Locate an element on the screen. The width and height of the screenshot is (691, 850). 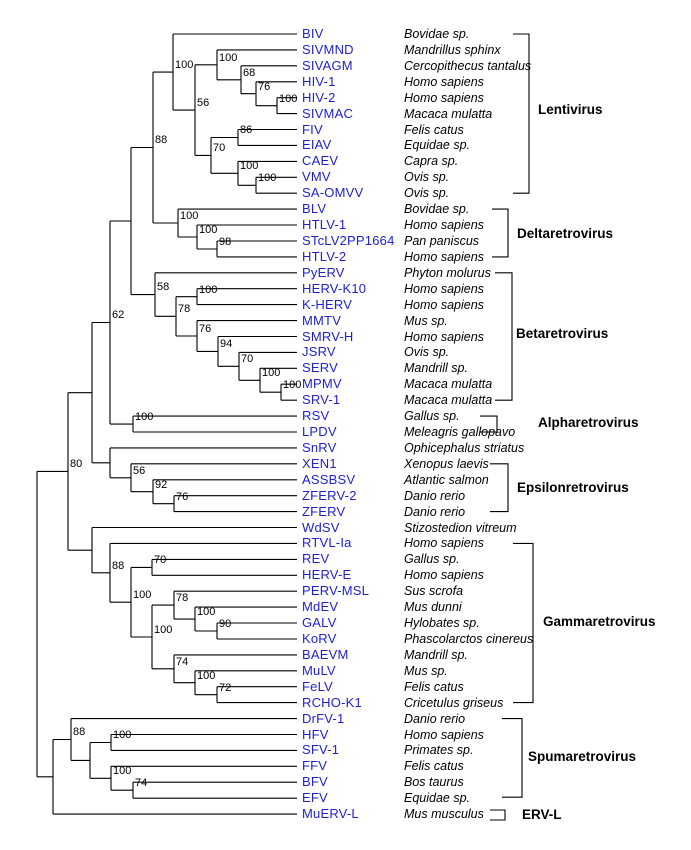
taxon-row: MuLV Mus sp. is located at coordinates (345, 671).